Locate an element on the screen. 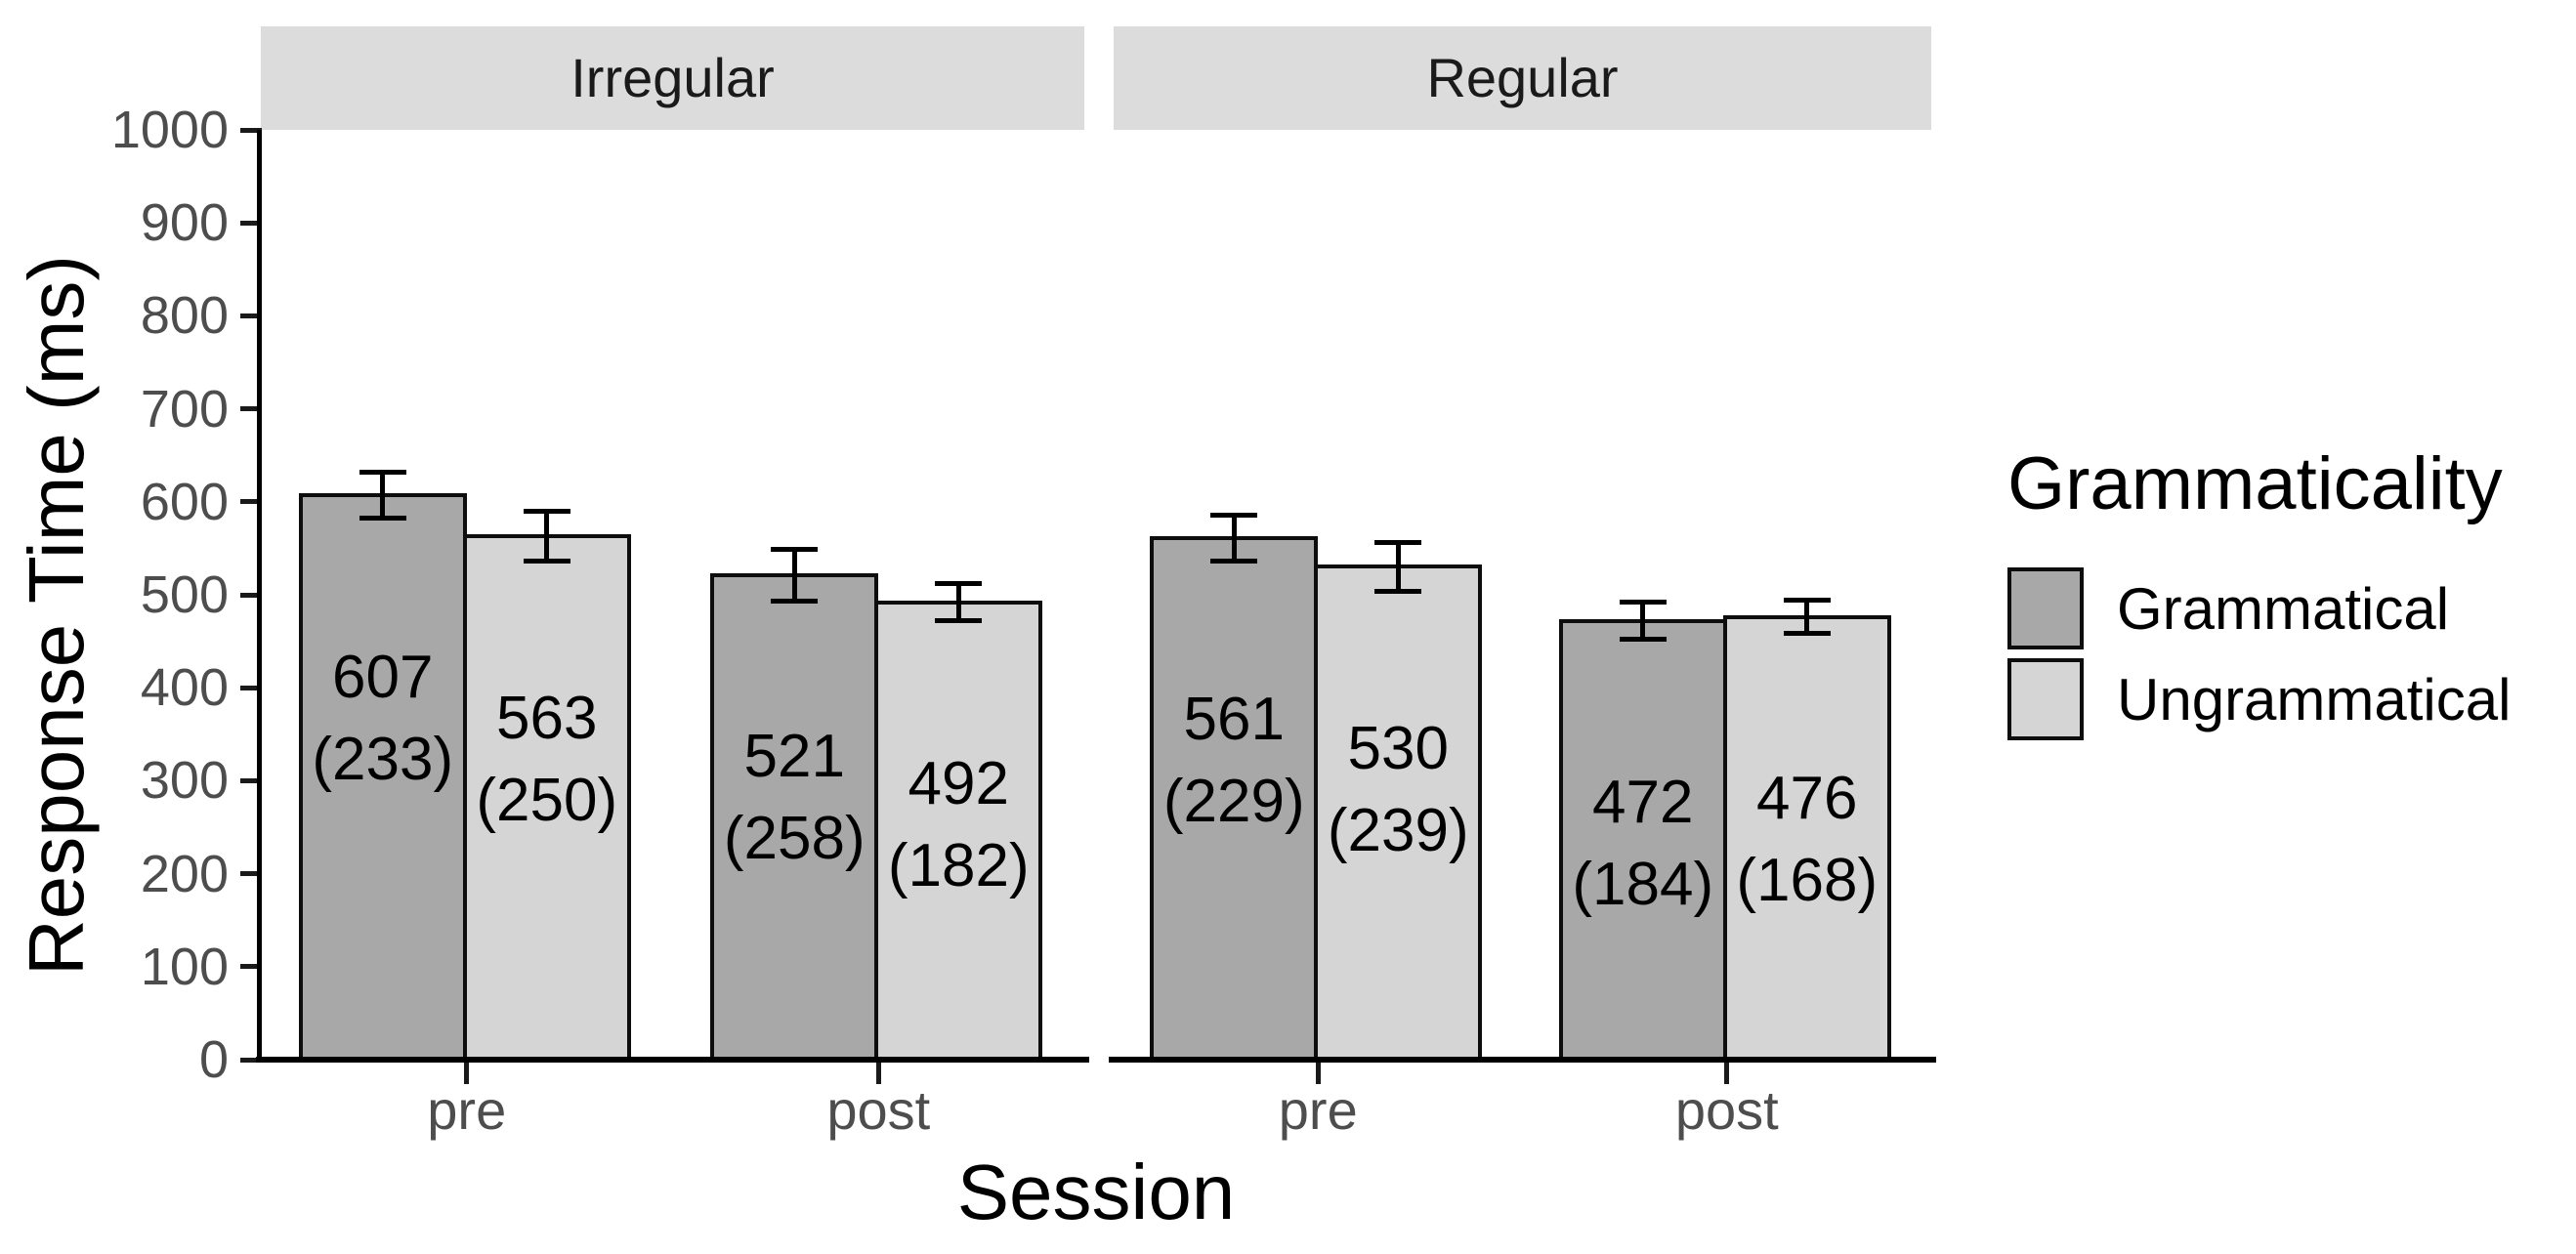  error-bar-cap-top-regular-pre-ungrammatical is located at coordinates (1398, 543).